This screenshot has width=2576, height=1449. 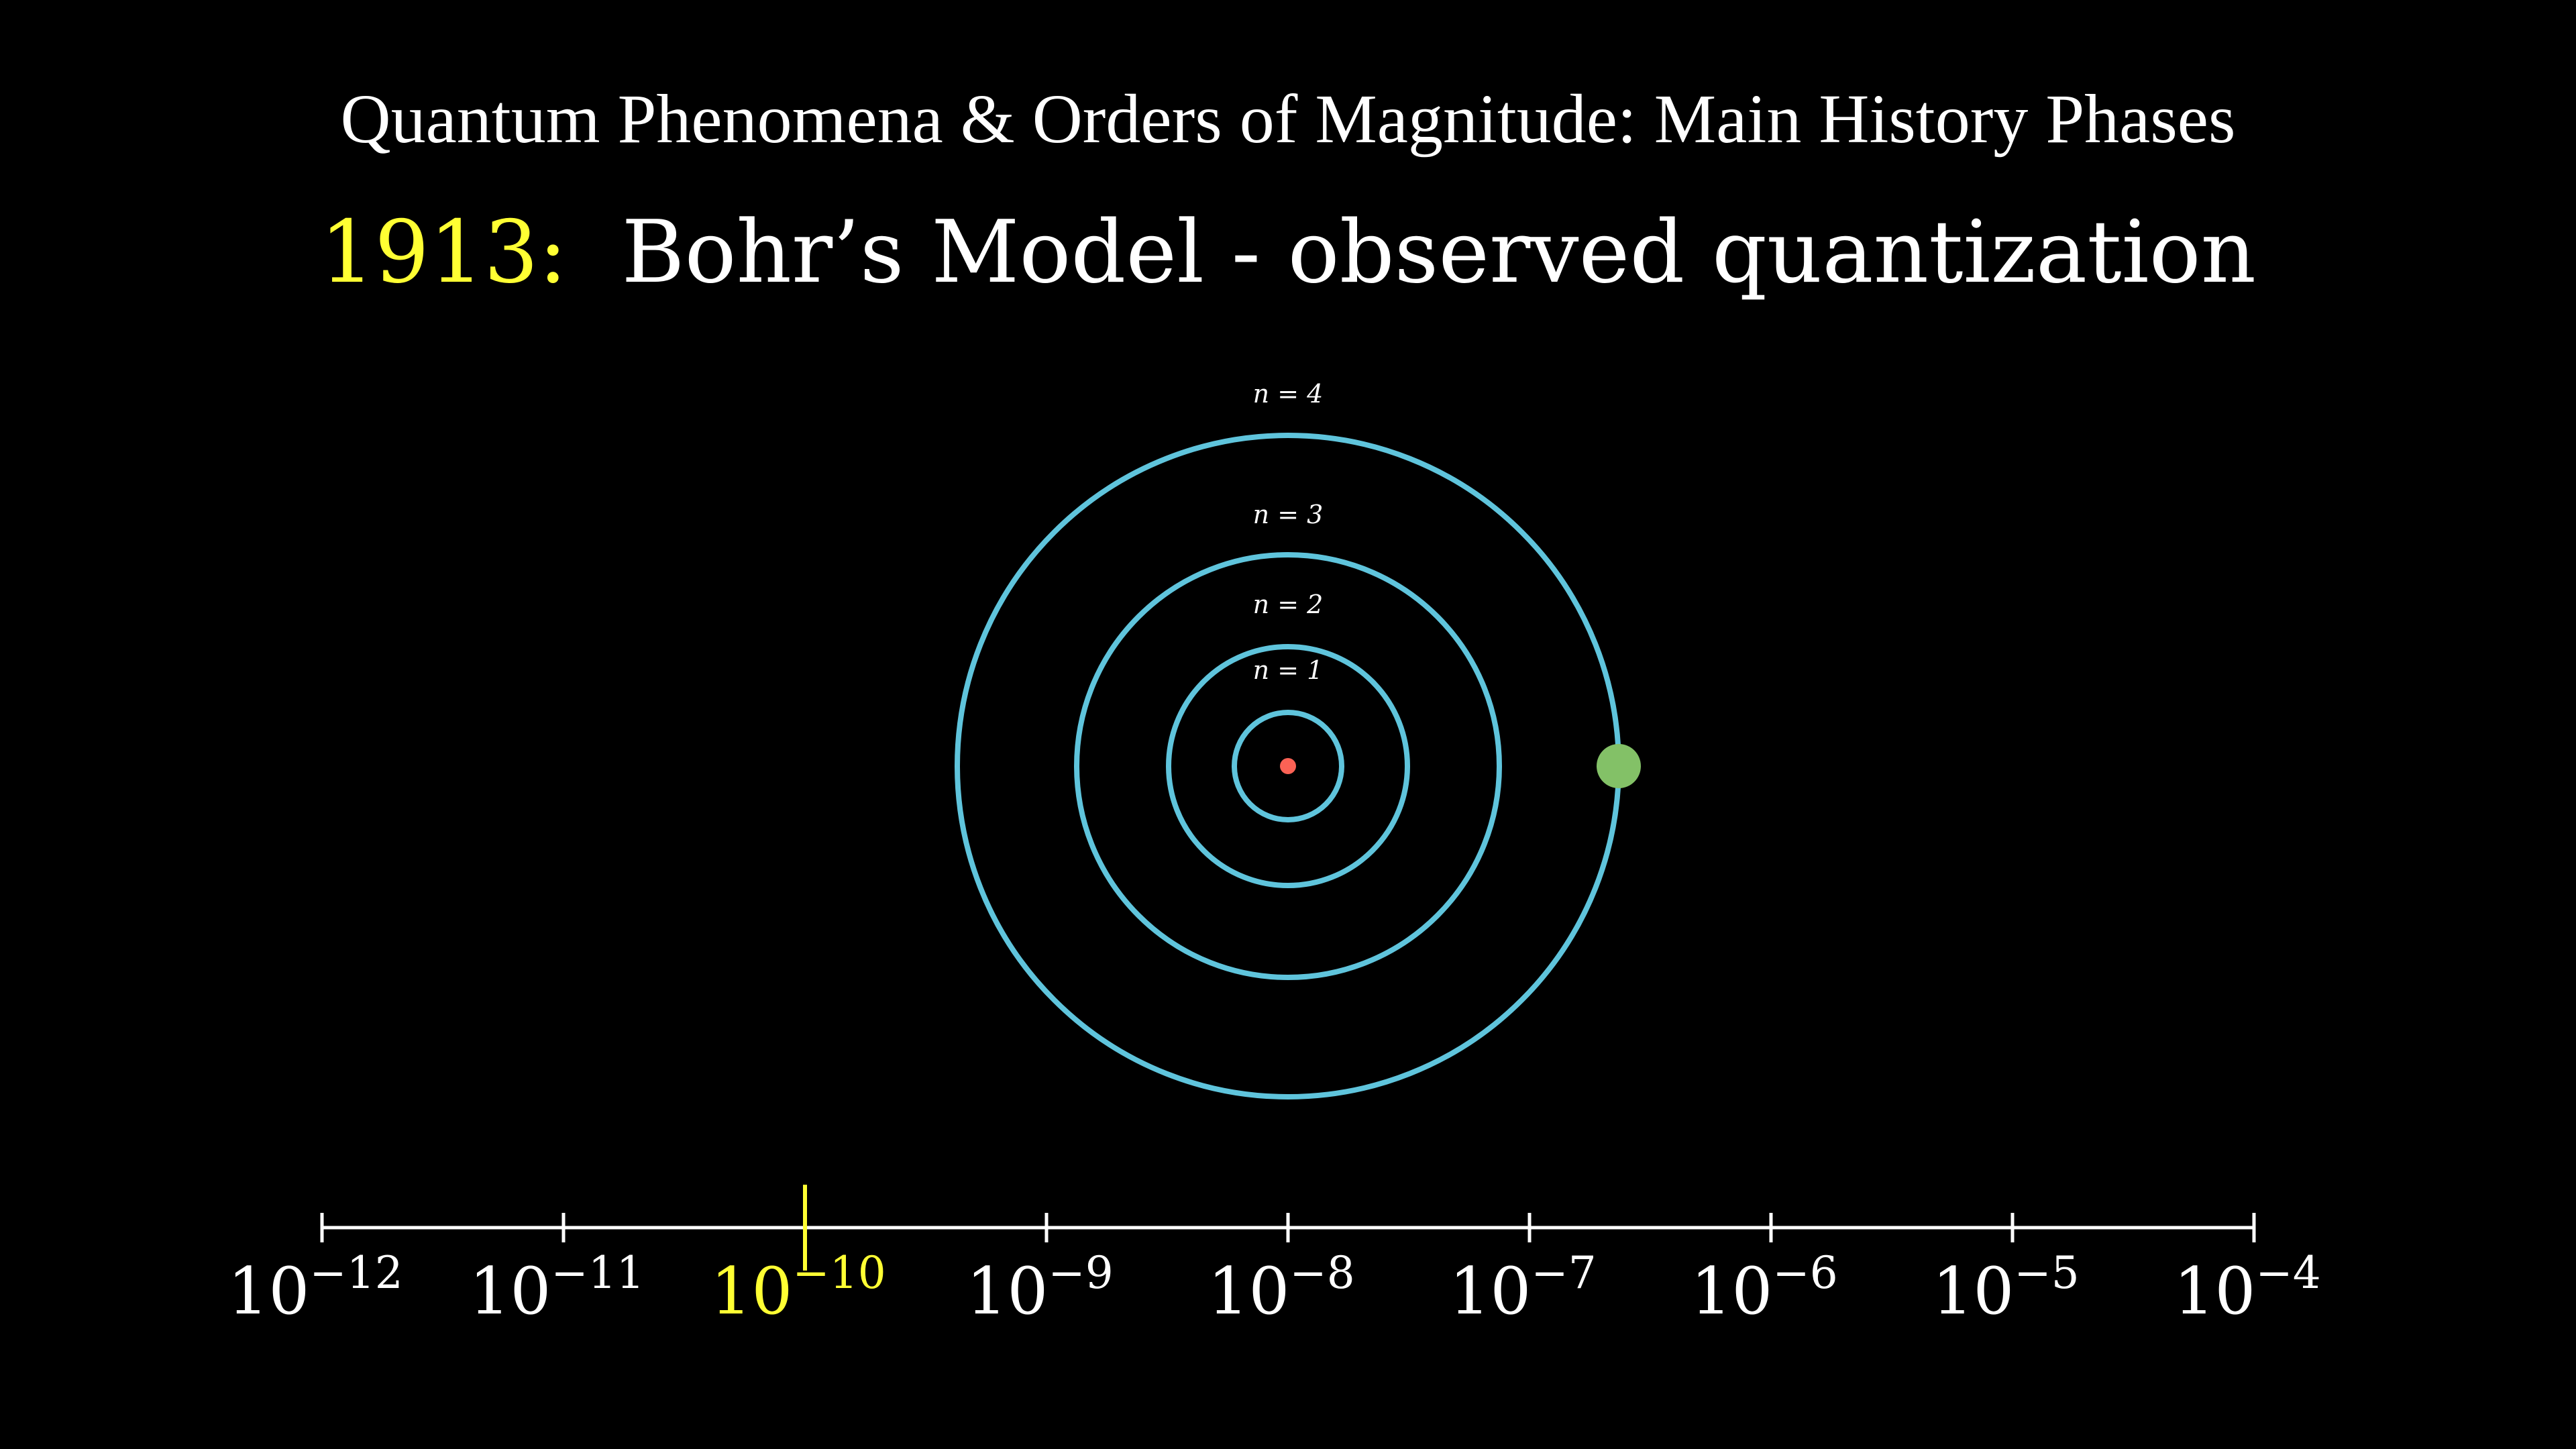 What do you see at coordinates (2247, 1288) in the screenshot?
I see `tick-label: 10⁻⁴` at bounding box center [2247, 1288].